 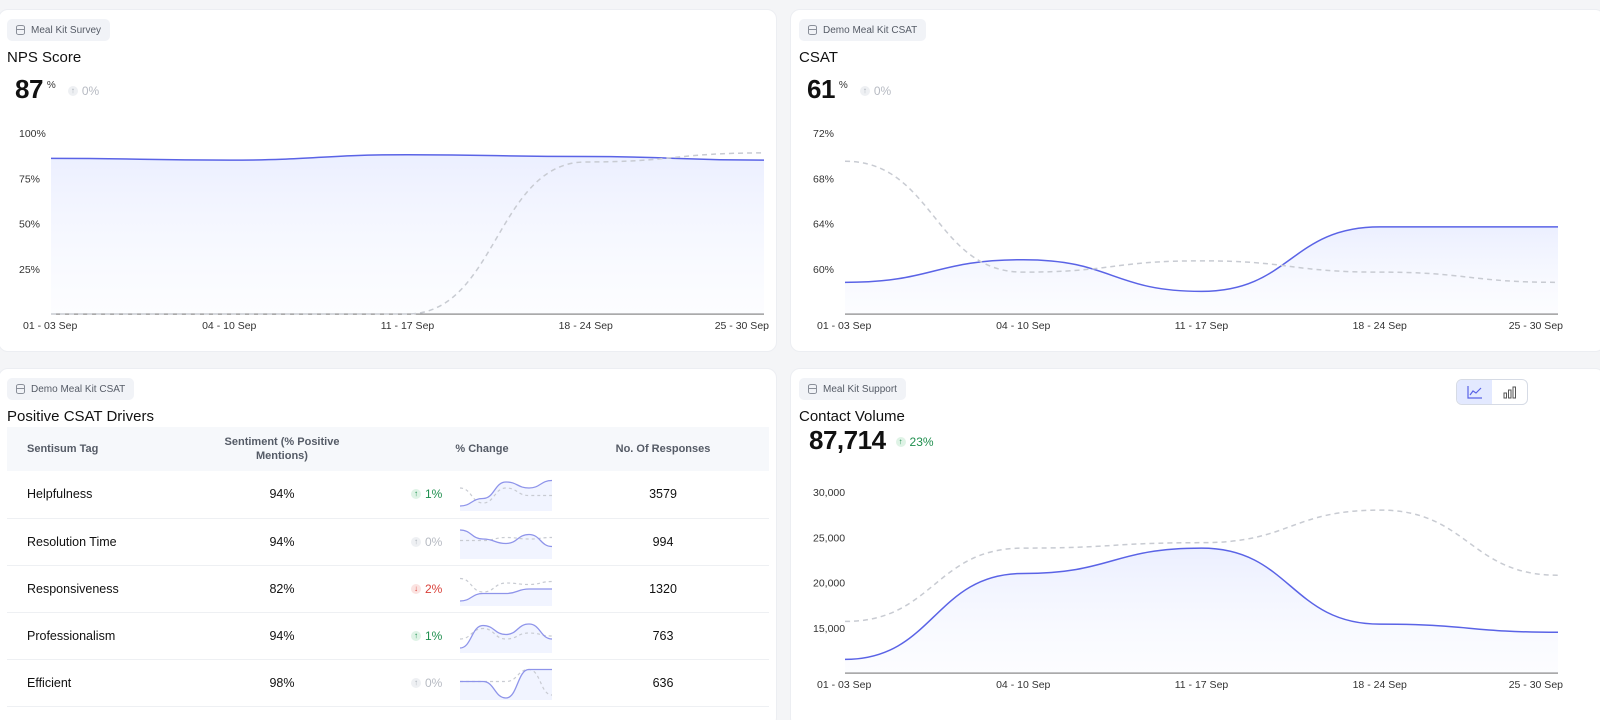 What do you see at coordinates (82, 449) in the screenshot?
I see `header-tag: Sentisum Tag` at bounding box center [82, 449].